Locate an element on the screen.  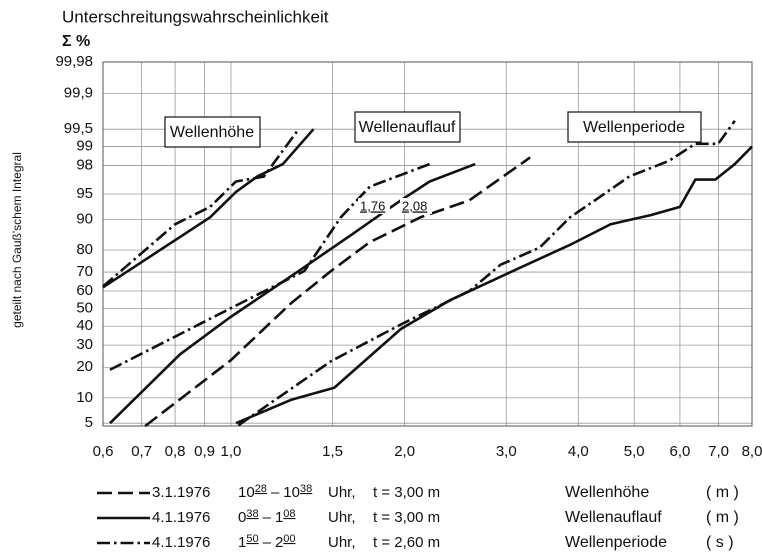
quantity-unit: ( s ) is located at coordinates (720, 542).